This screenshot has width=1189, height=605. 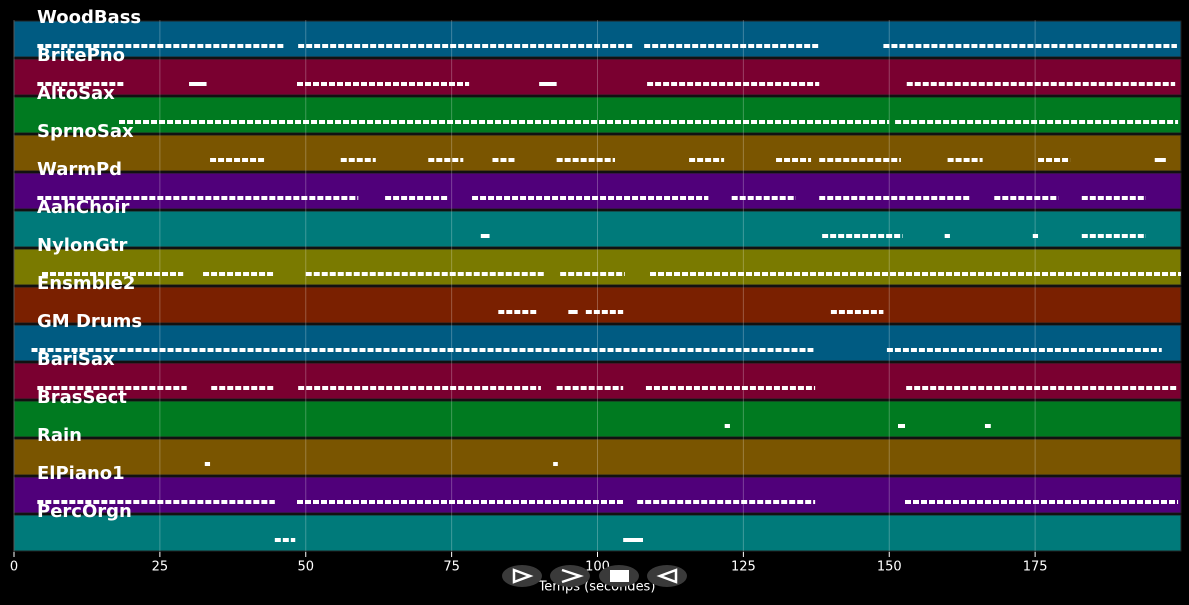 I want to click on track-label: WoodBass, so click(x=89, y=17).